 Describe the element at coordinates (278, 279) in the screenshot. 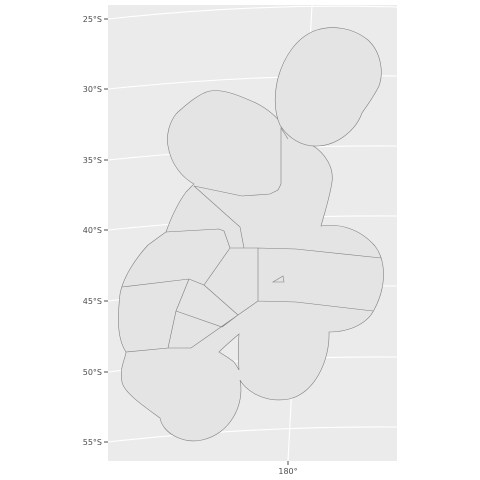

I see `region-lake` at that location.